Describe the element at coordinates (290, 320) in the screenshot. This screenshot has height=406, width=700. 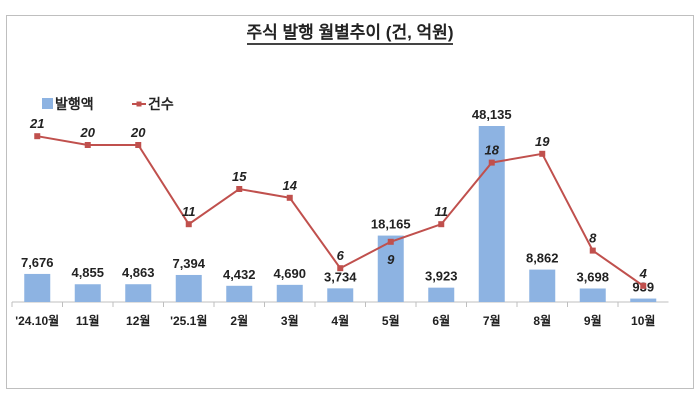
I see `x-tick-label: 3월` at that location.